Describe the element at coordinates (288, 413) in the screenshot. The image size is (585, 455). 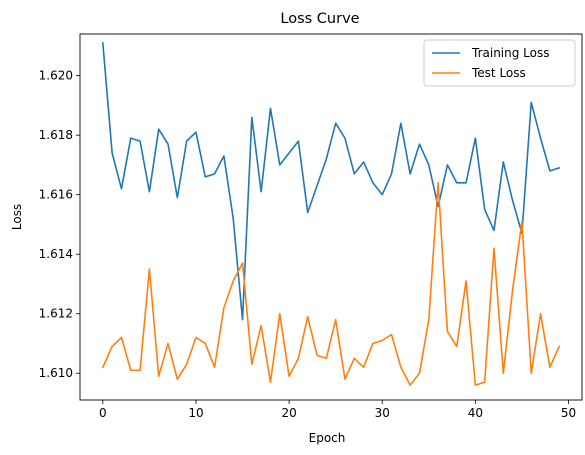
I see `x-tick-label: 20` at that location.